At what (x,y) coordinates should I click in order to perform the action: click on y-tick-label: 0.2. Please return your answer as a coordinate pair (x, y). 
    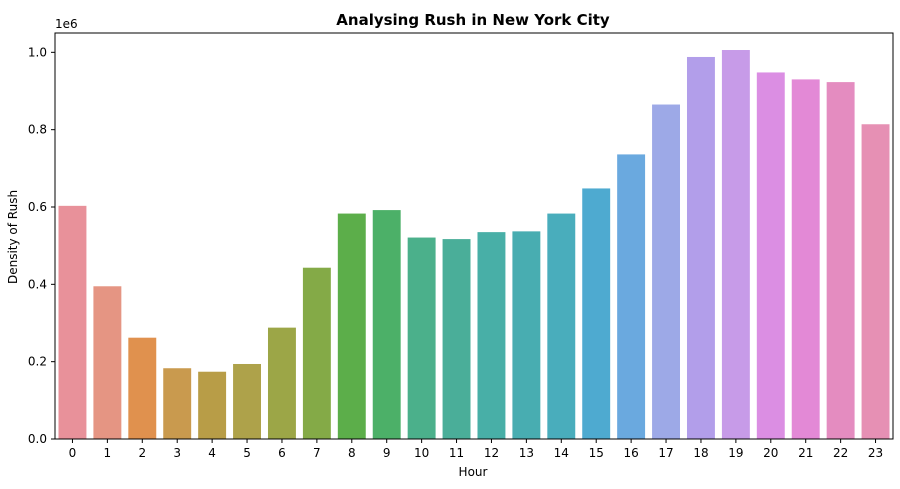
    Looking at the image, I should click on (37, 362).